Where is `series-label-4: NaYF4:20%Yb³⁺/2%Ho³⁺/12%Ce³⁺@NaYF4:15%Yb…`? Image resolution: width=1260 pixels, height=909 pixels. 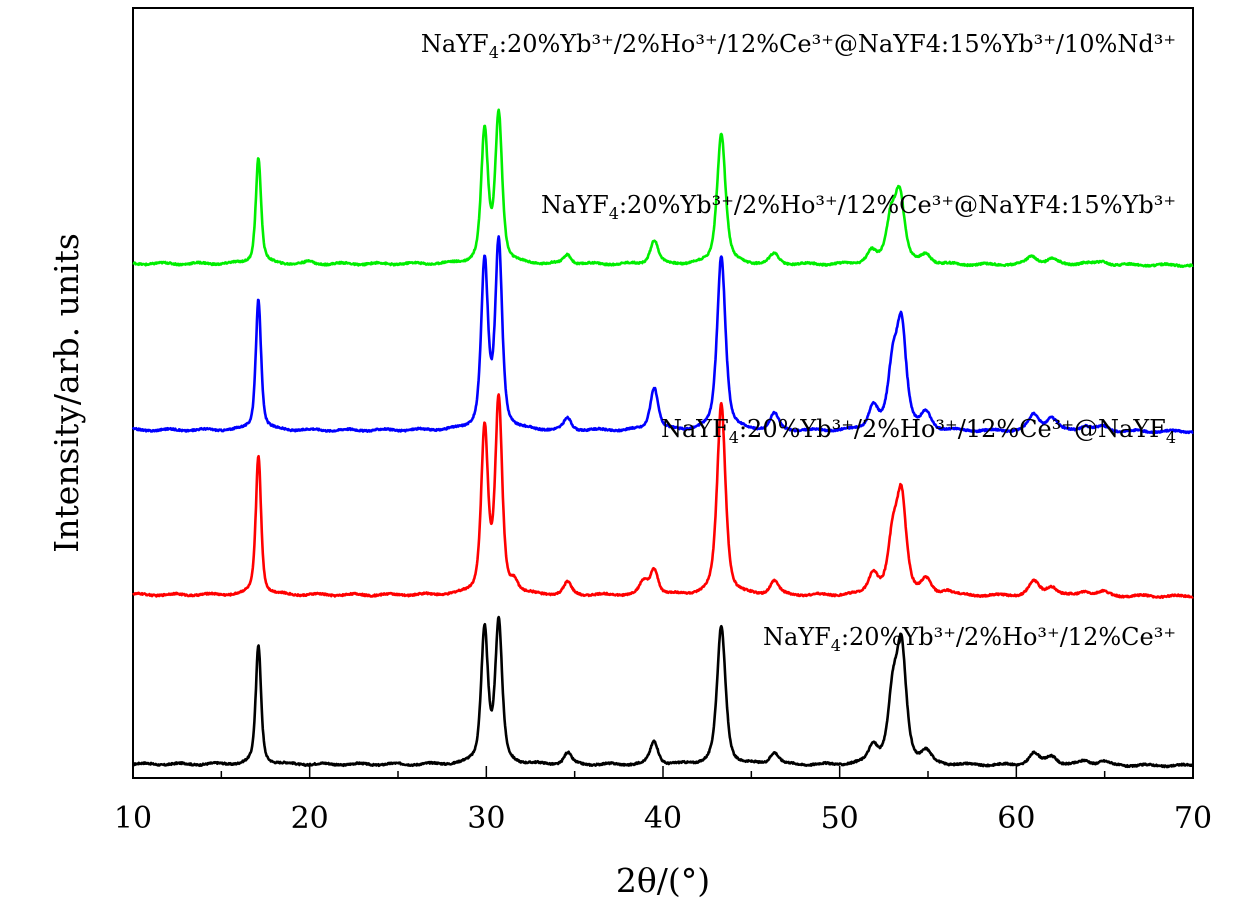 series-label-4: NaYF4:20%Yb³⁺/2%Ho³⁺/12%Ce³⁺@NaYF4:15%Yb… is located at coordinates (798, 46).